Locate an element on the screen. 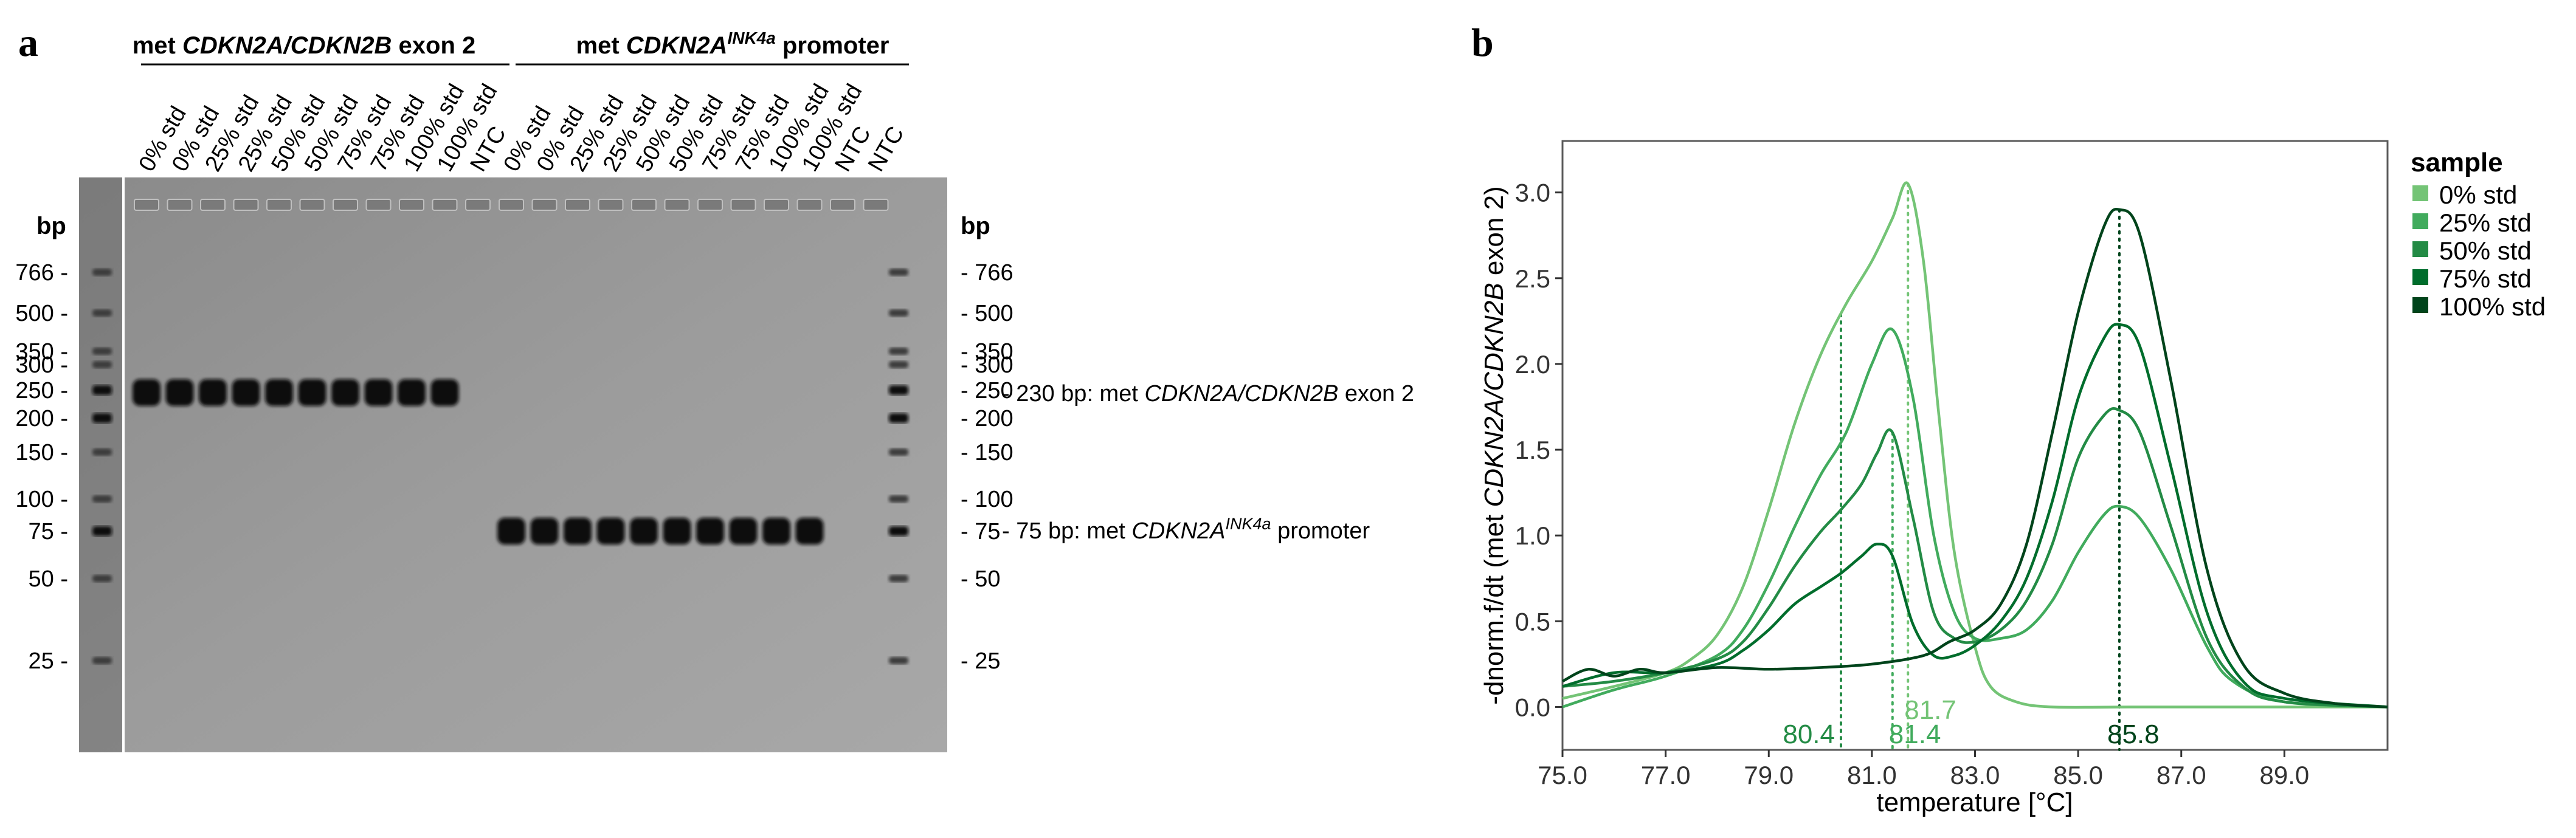  x-tick-label: 89.0 is located at coordinates (2285, 775).